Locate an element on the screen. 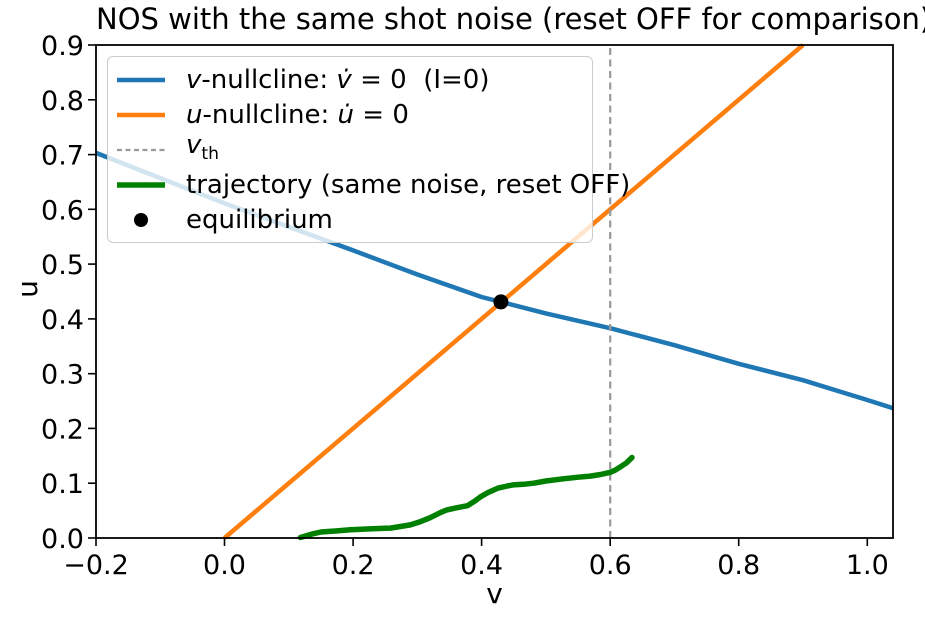 The height and width of the screenshot is (621, 925). x-tick-label: 0.2 is located at coordinates (353, 565).